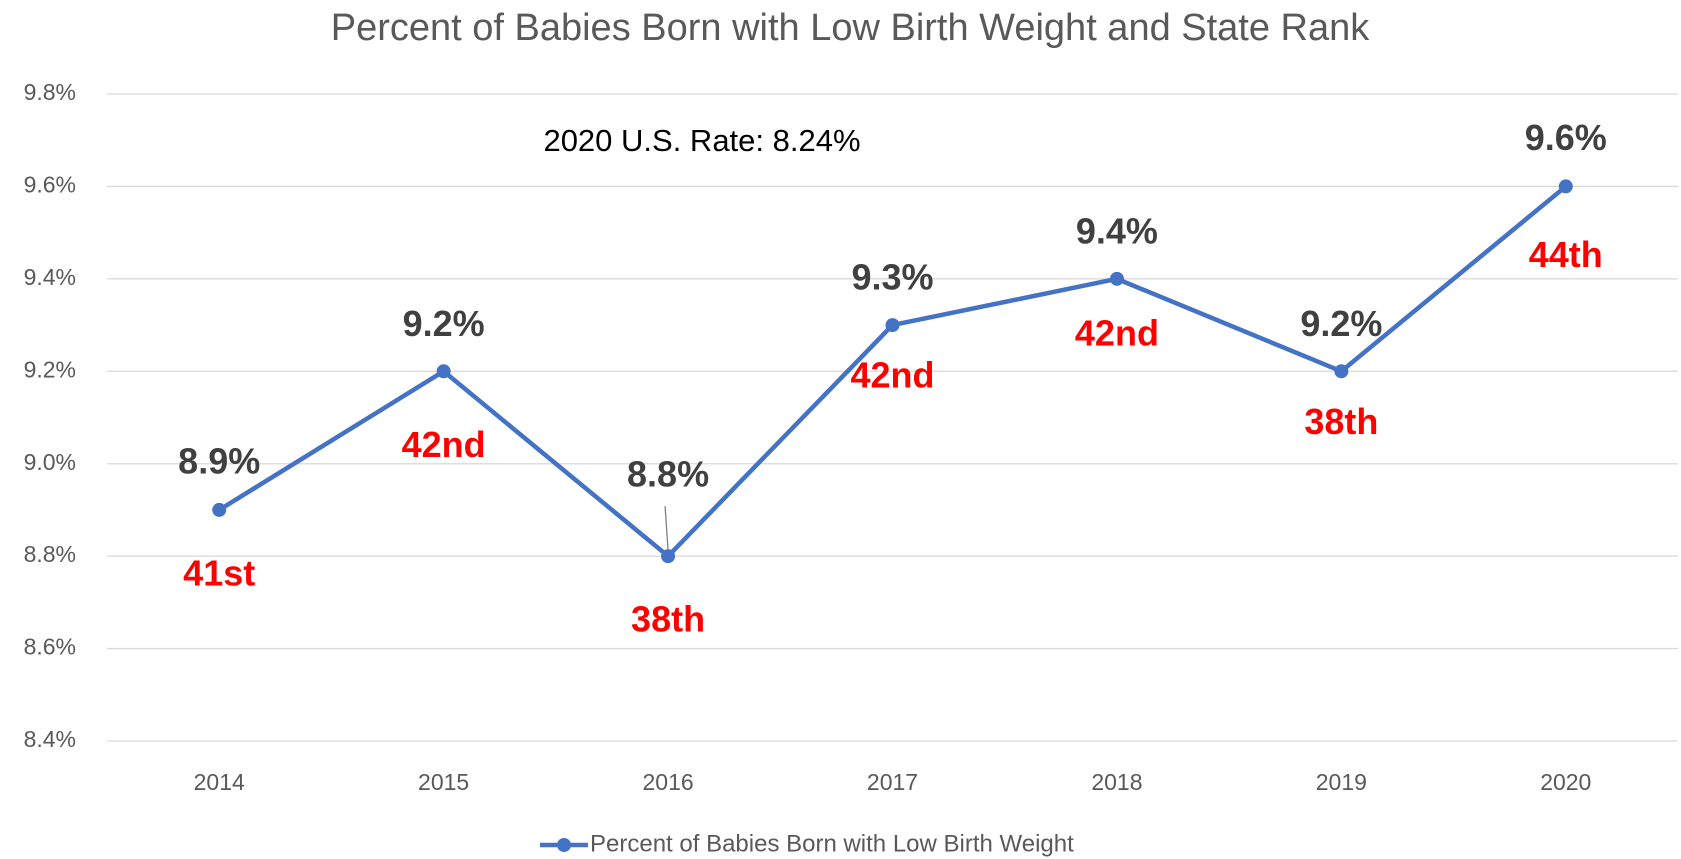 This screenshot has width=1681, height=859. Describe the element at coordinates (50, 185) in the screenshot. I see `y-tick-label: 9.6%` at that location.